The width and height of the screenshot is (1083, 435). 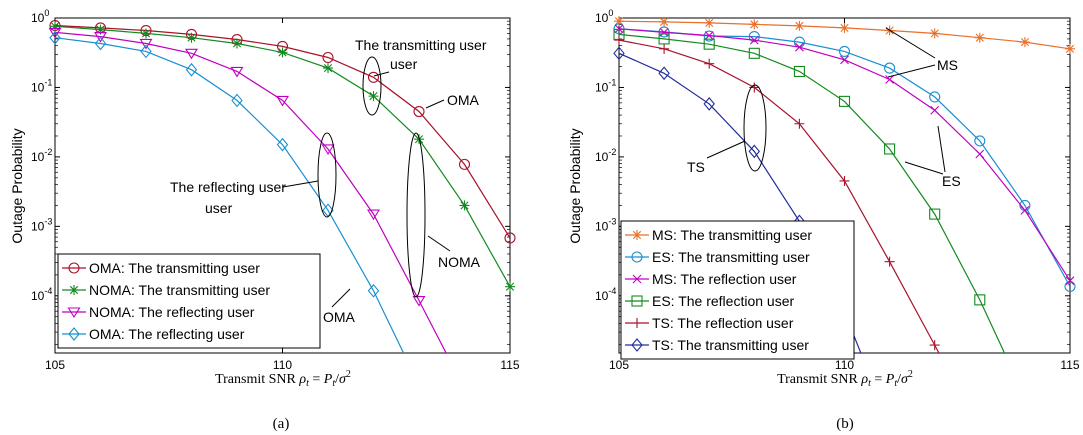 What do you see at coordinates (509, 365) in the screenshot?
I see `x-tick-label: 115` at bounding box center [509, 365].